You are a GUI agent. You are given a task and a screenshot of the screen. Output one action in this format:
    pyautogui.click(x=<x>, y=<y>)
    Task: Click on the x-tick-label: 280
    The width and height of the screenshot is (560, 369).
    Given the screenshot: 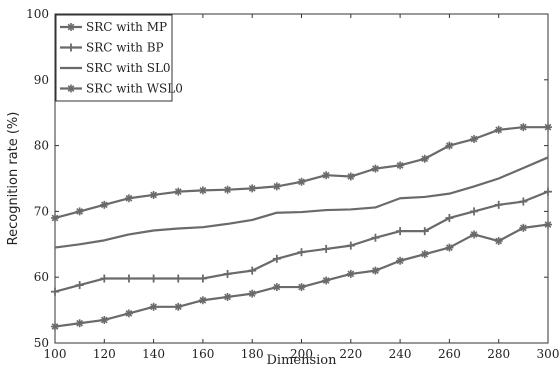 What is the action you would take?
    pyautogui.click(x=498, y=354)
    